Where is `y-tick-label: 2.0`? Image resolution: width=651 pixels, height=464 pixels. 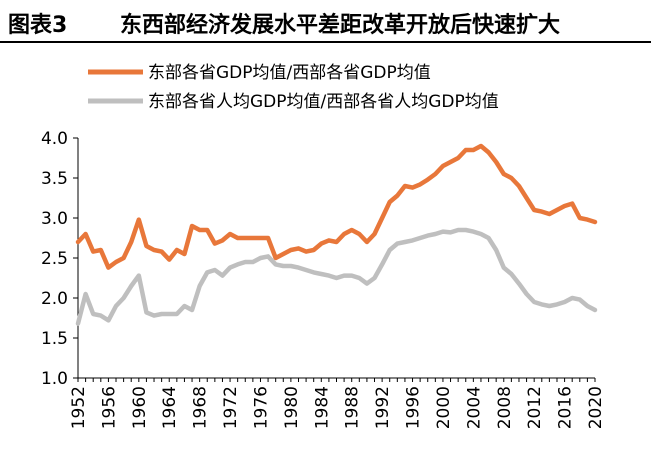
y-tick-label: 2.0 is located at coordinates (54, 299).